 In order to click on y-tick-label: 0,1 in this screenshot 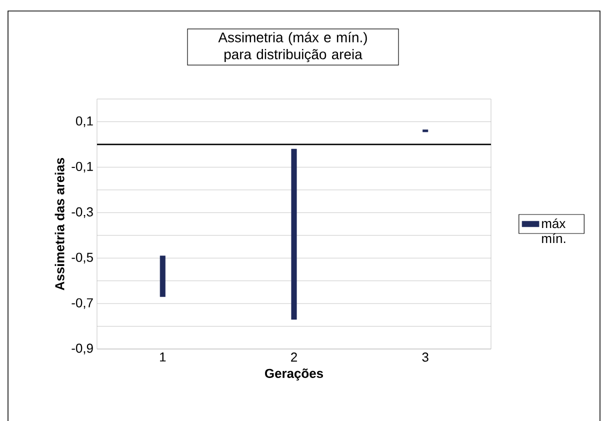, I will do `click(84, 122)`.